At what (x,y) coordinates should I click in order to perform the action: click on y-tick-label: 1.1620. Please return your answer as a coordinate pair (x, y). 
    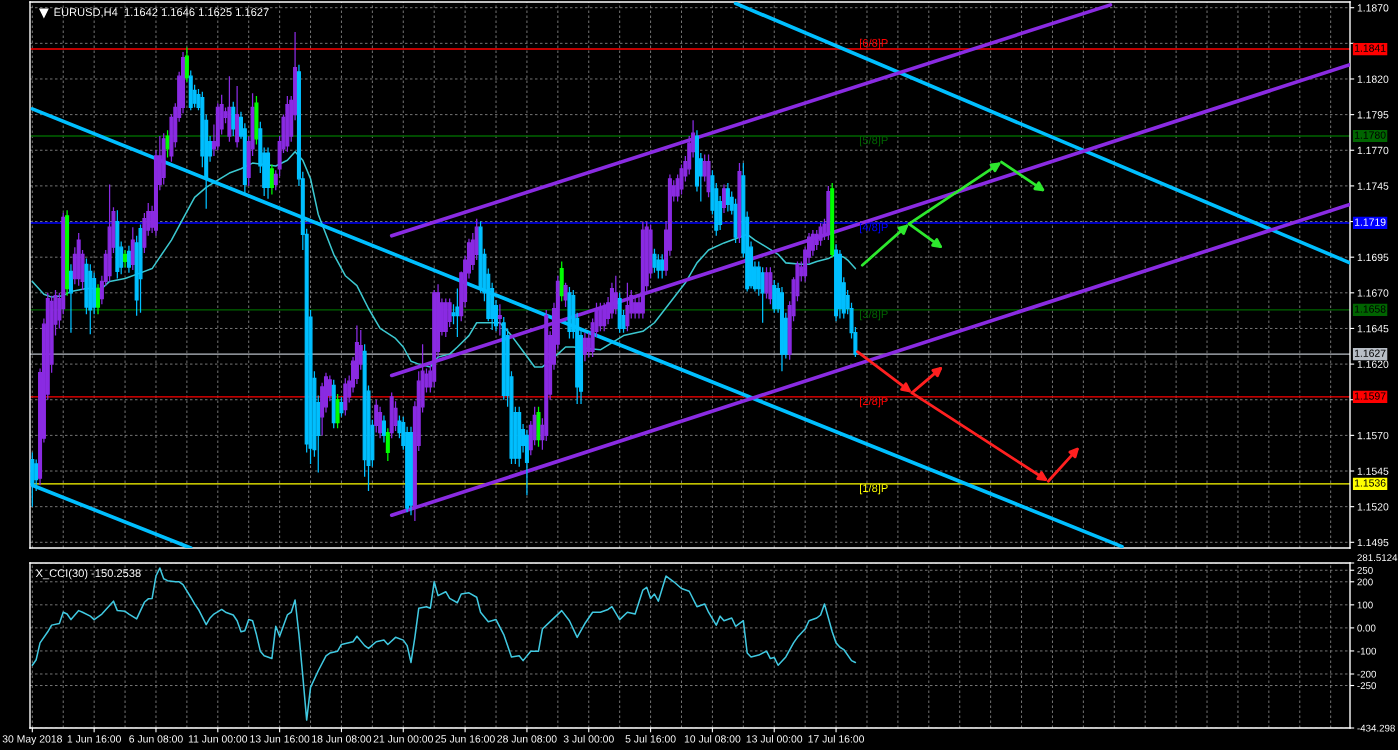
    Looking at the image, I should click on (1373, 364).